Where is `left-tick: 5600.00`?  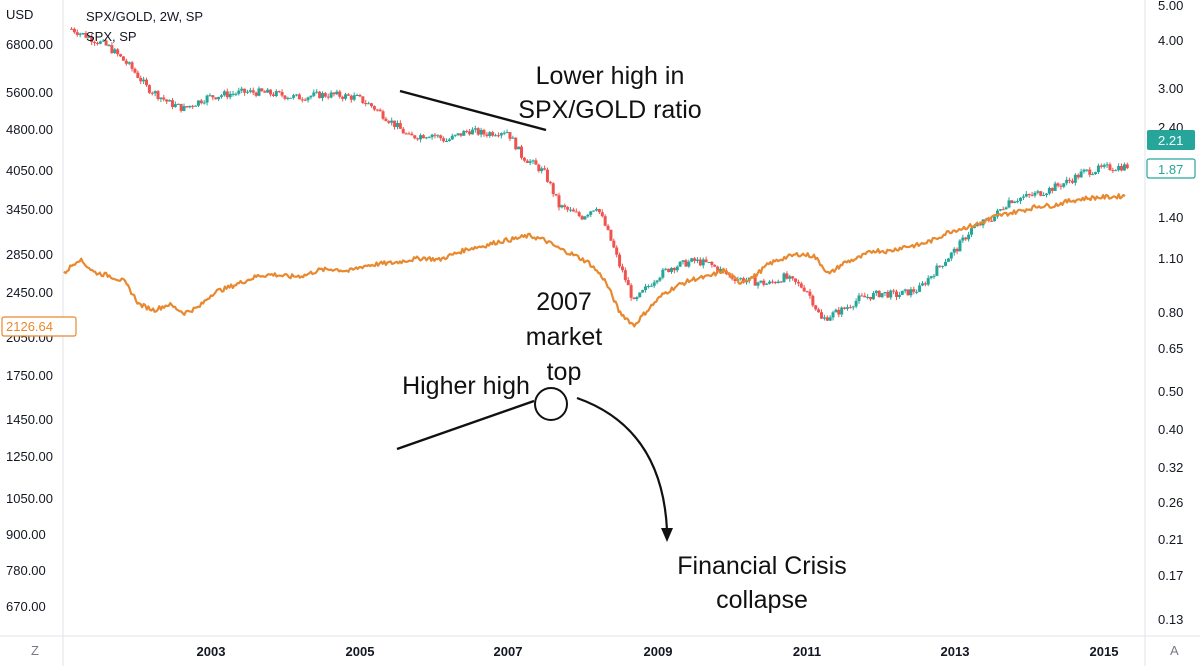
left-tick: 5600.00 is located at coordinates (29, 92).